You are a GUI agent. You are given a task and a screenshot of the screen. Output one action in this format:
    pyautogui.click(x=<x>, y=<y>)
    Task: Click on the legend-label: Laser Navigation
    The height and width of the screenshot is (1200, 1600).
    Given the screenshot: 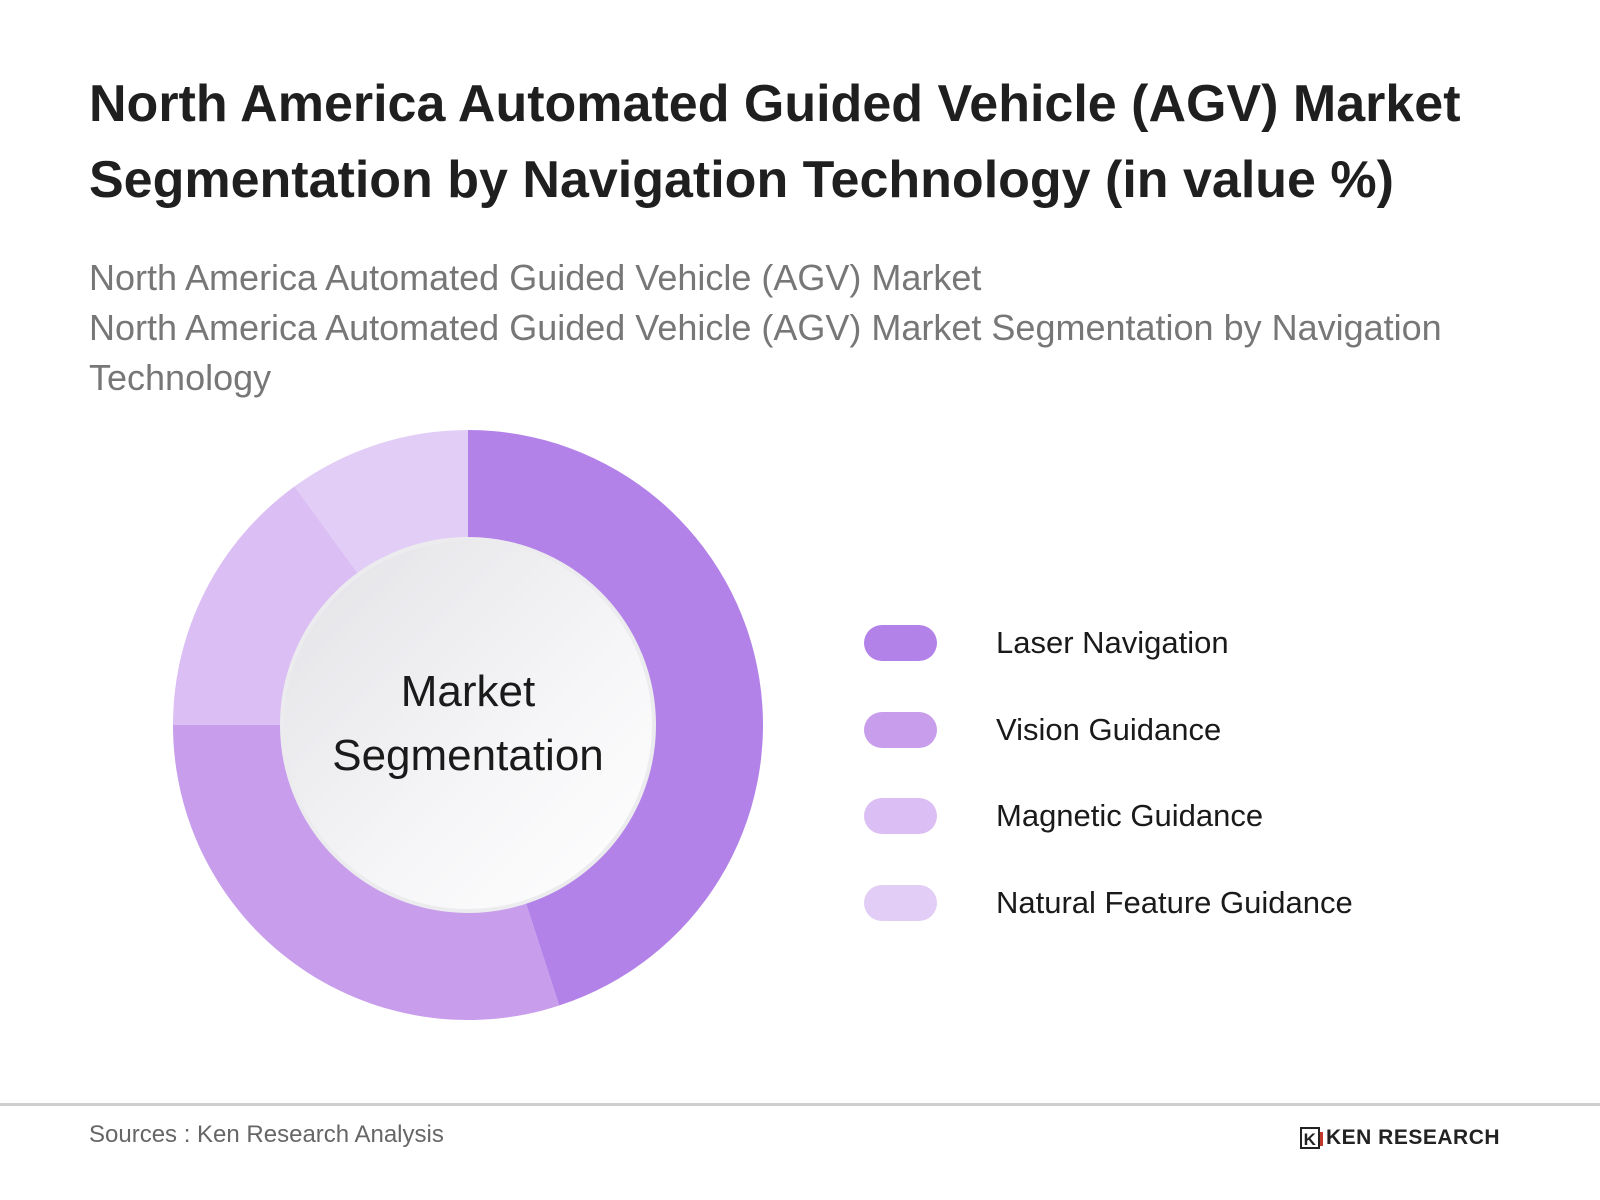 What is the action you would take?
    pyautogui.click(x=1112, y=643)
    